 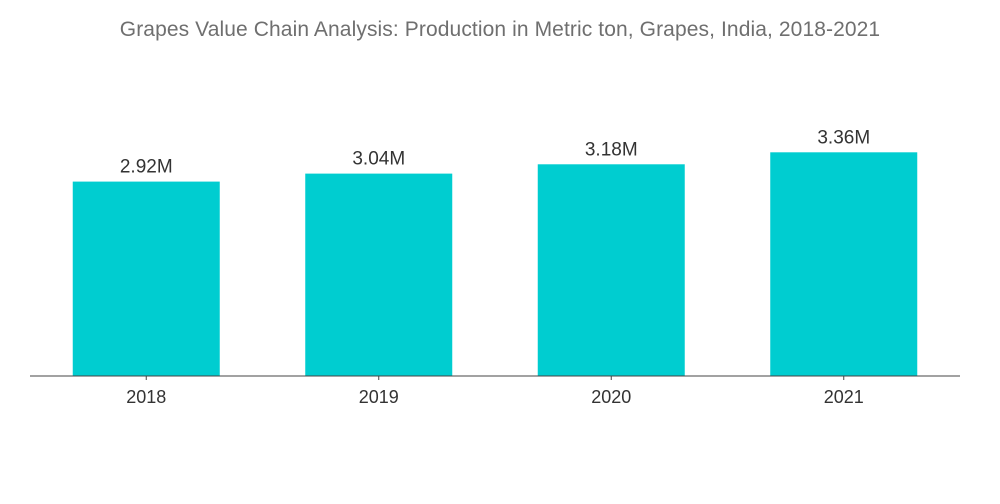 What do you see at coordinates (146, 167) in the screenshot?
I see `data-label-2018: 2.92M` at bounding box center [146, 167].